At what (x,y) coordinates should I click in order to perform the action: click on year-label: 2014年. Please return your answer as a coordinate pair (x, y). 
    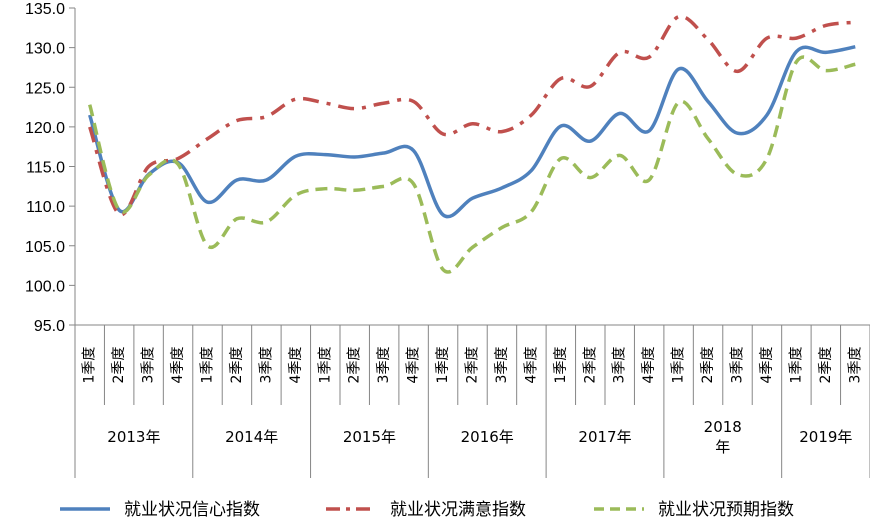
    Looking at the image, I should click on (251, 437).